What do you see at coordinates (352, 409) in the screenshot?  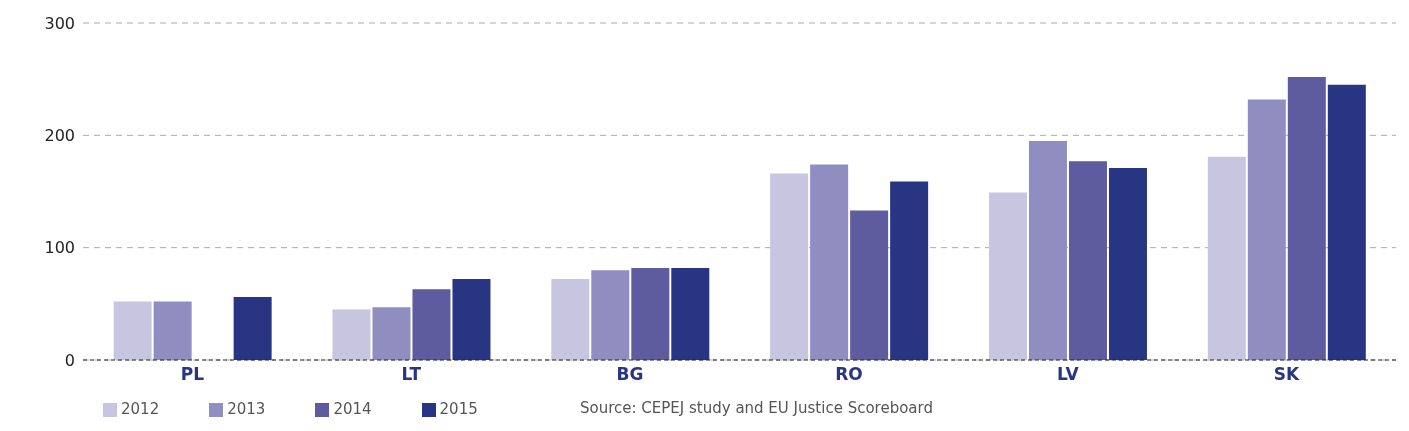 I see `legend-label: 2014` at bounding box center [352, 409].